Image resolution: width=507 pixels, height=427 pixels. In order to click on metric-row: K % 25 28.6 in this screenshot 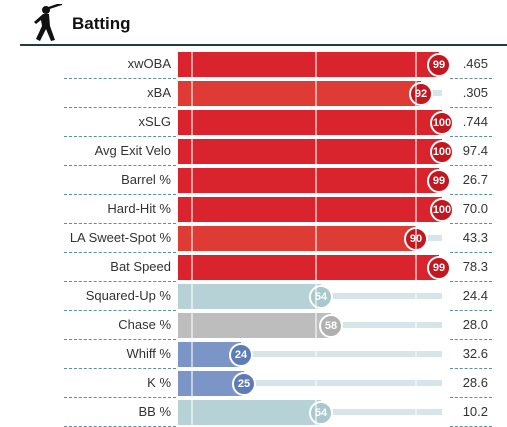, I will do `click(253, 383)`.